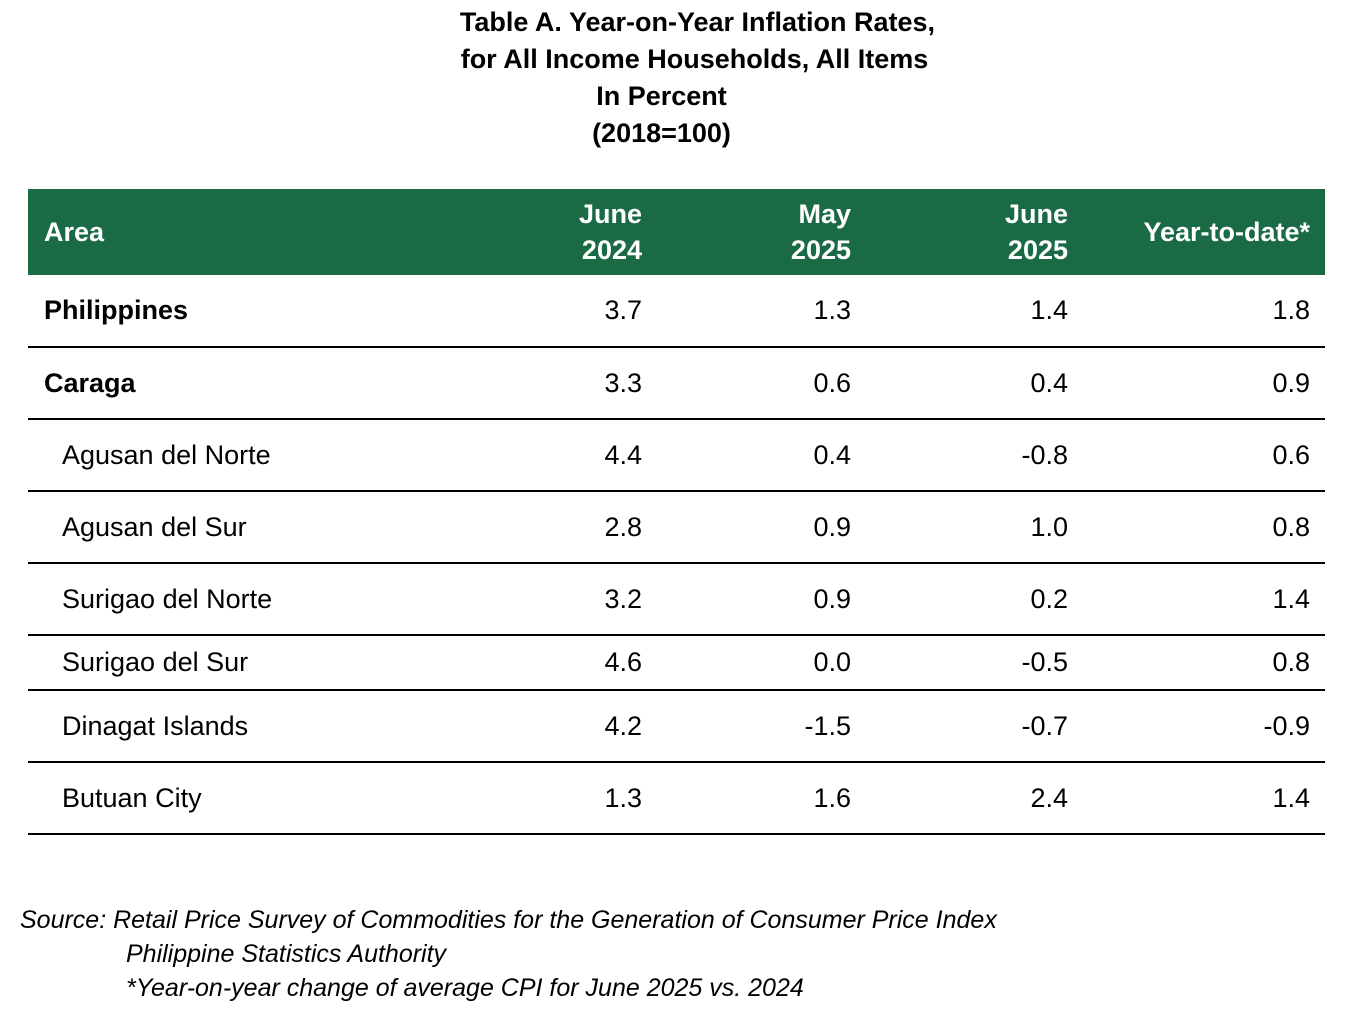 The height and width of the screenshot is (1021, 1355). Describe the element at coordinates (208, 455) in the screenshot. I see `row-area: Agusan del Norte` at that location.